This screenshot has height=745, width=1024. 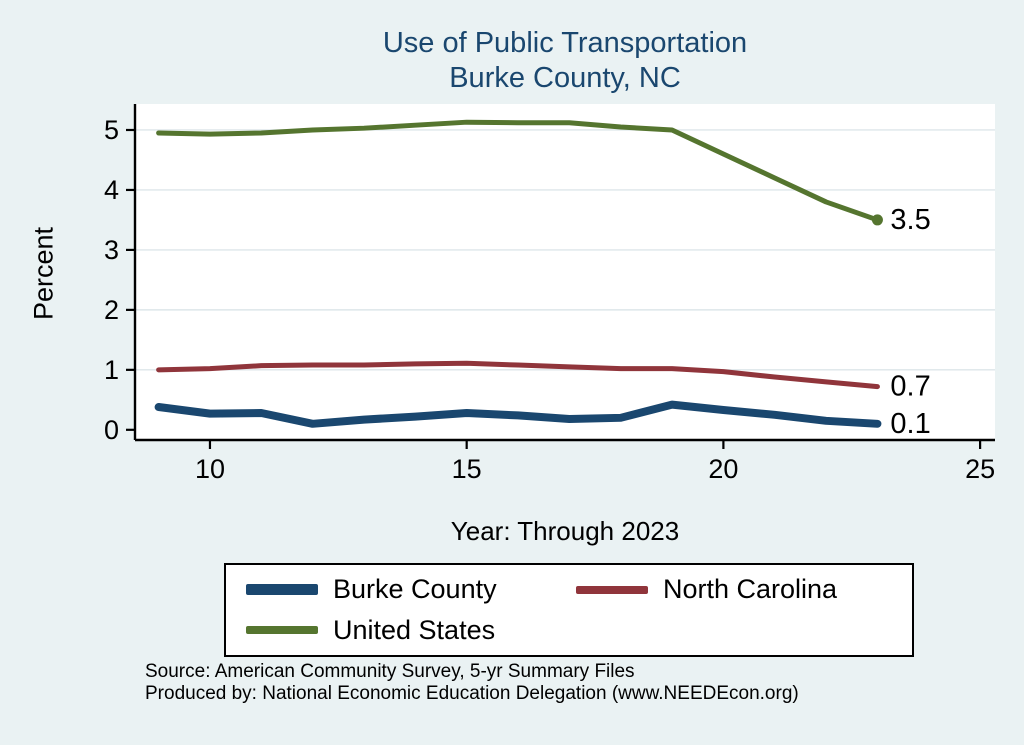 What do you see at coordinates (518, 171) in the screenshot?
I see `series-line-united-states` at bounding box center [518, 171].